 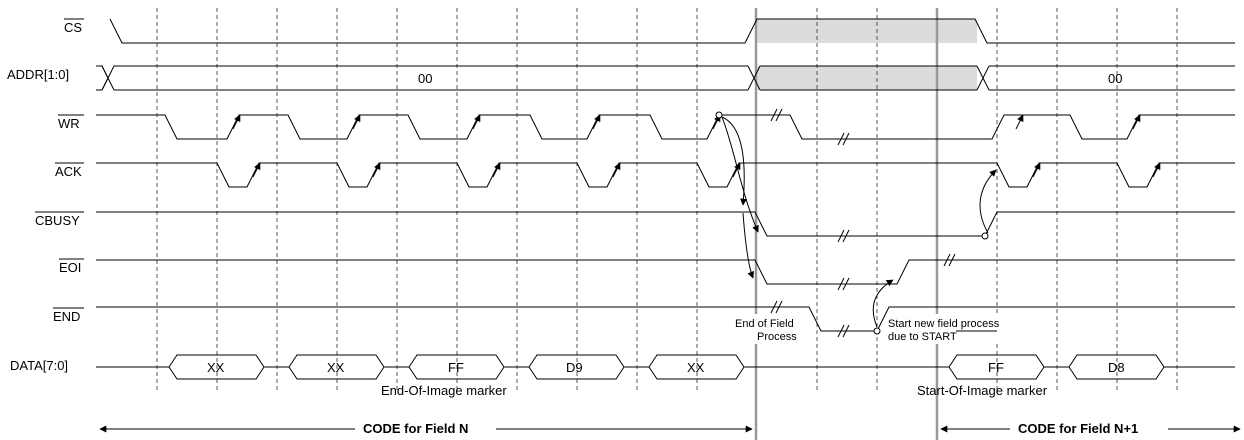 I want to click on data-value-1: XX, so click(x=216, y=367).